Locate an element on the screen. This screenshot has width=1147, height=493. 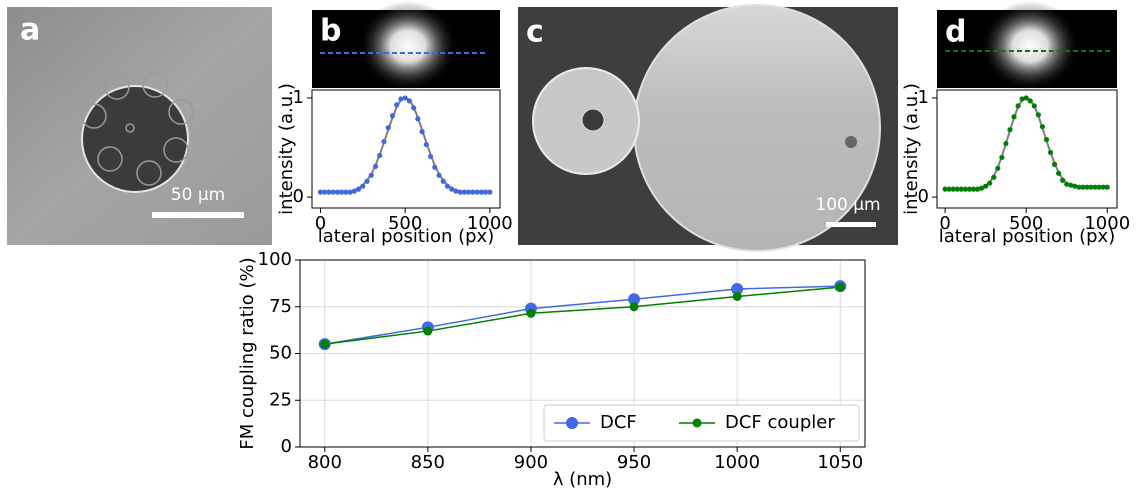
plot-frame is located at coordinates (406, 149).